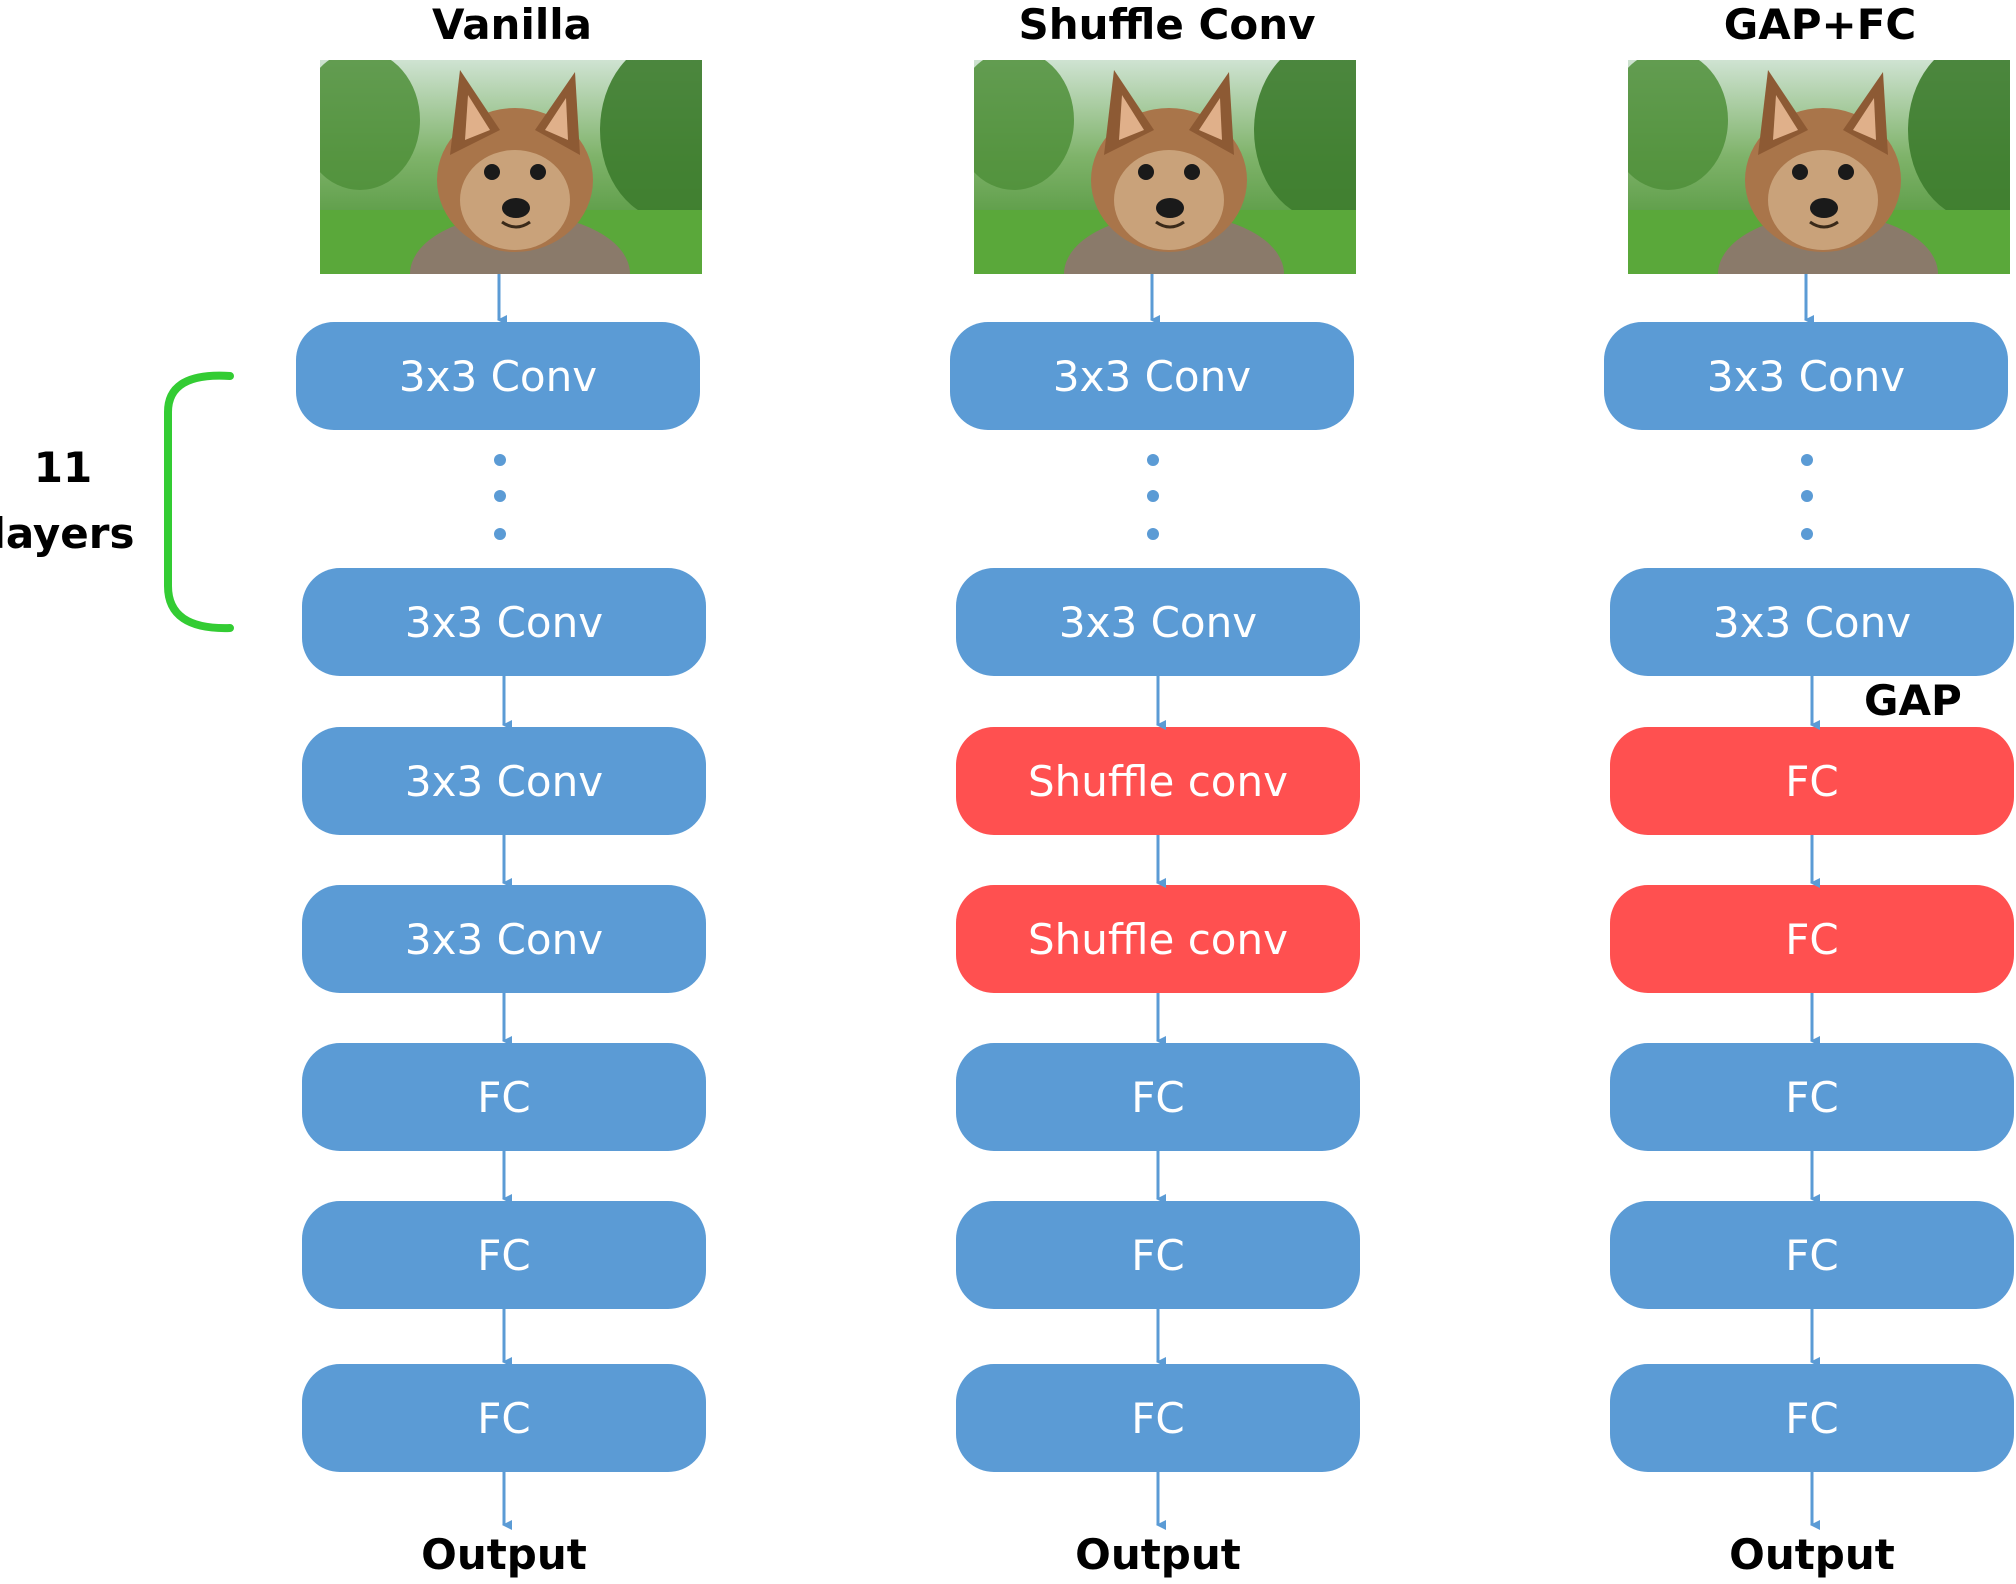 The width and height of the screenshot is (2016, 1584). I want to click on output-label-shuffle-conv: Output, so click(1158, 1554).